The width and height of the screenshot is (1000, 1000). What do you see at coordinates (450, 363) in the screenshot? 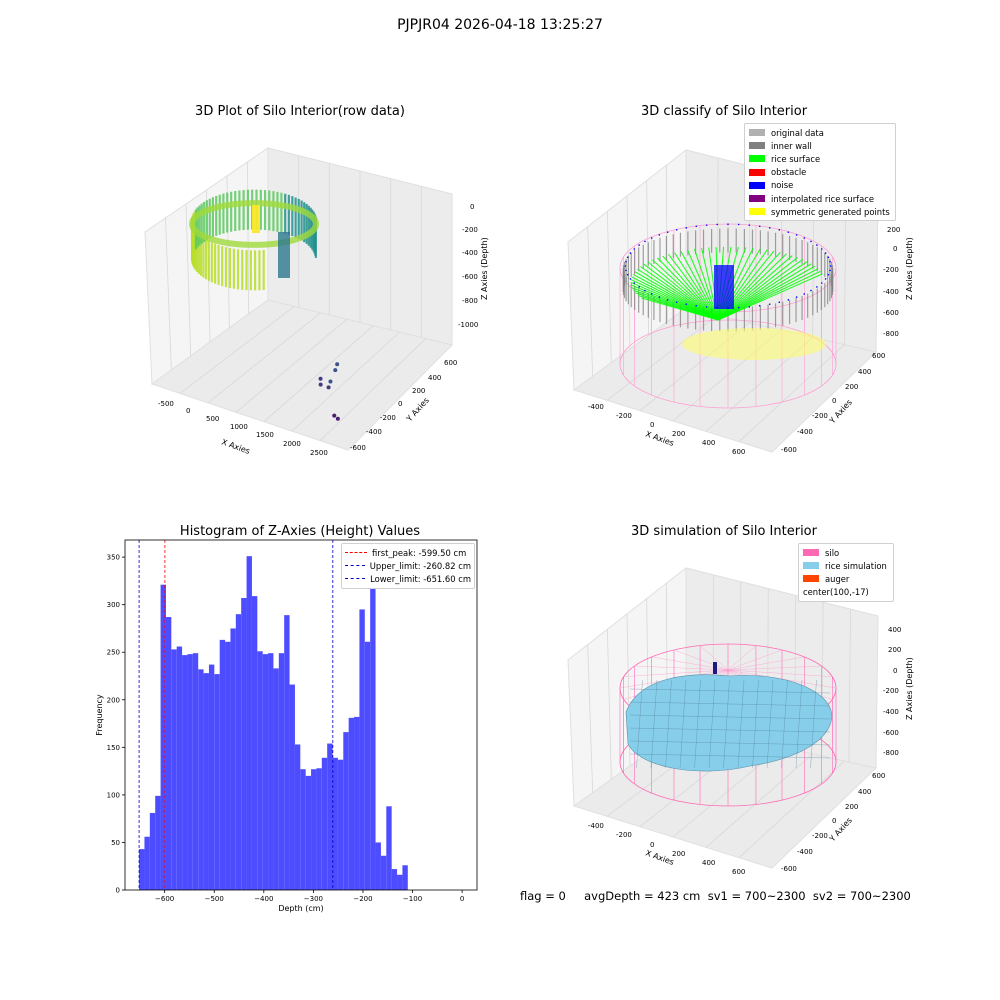
I see `p1-ytick: 600` at bounding box center [450, 363].